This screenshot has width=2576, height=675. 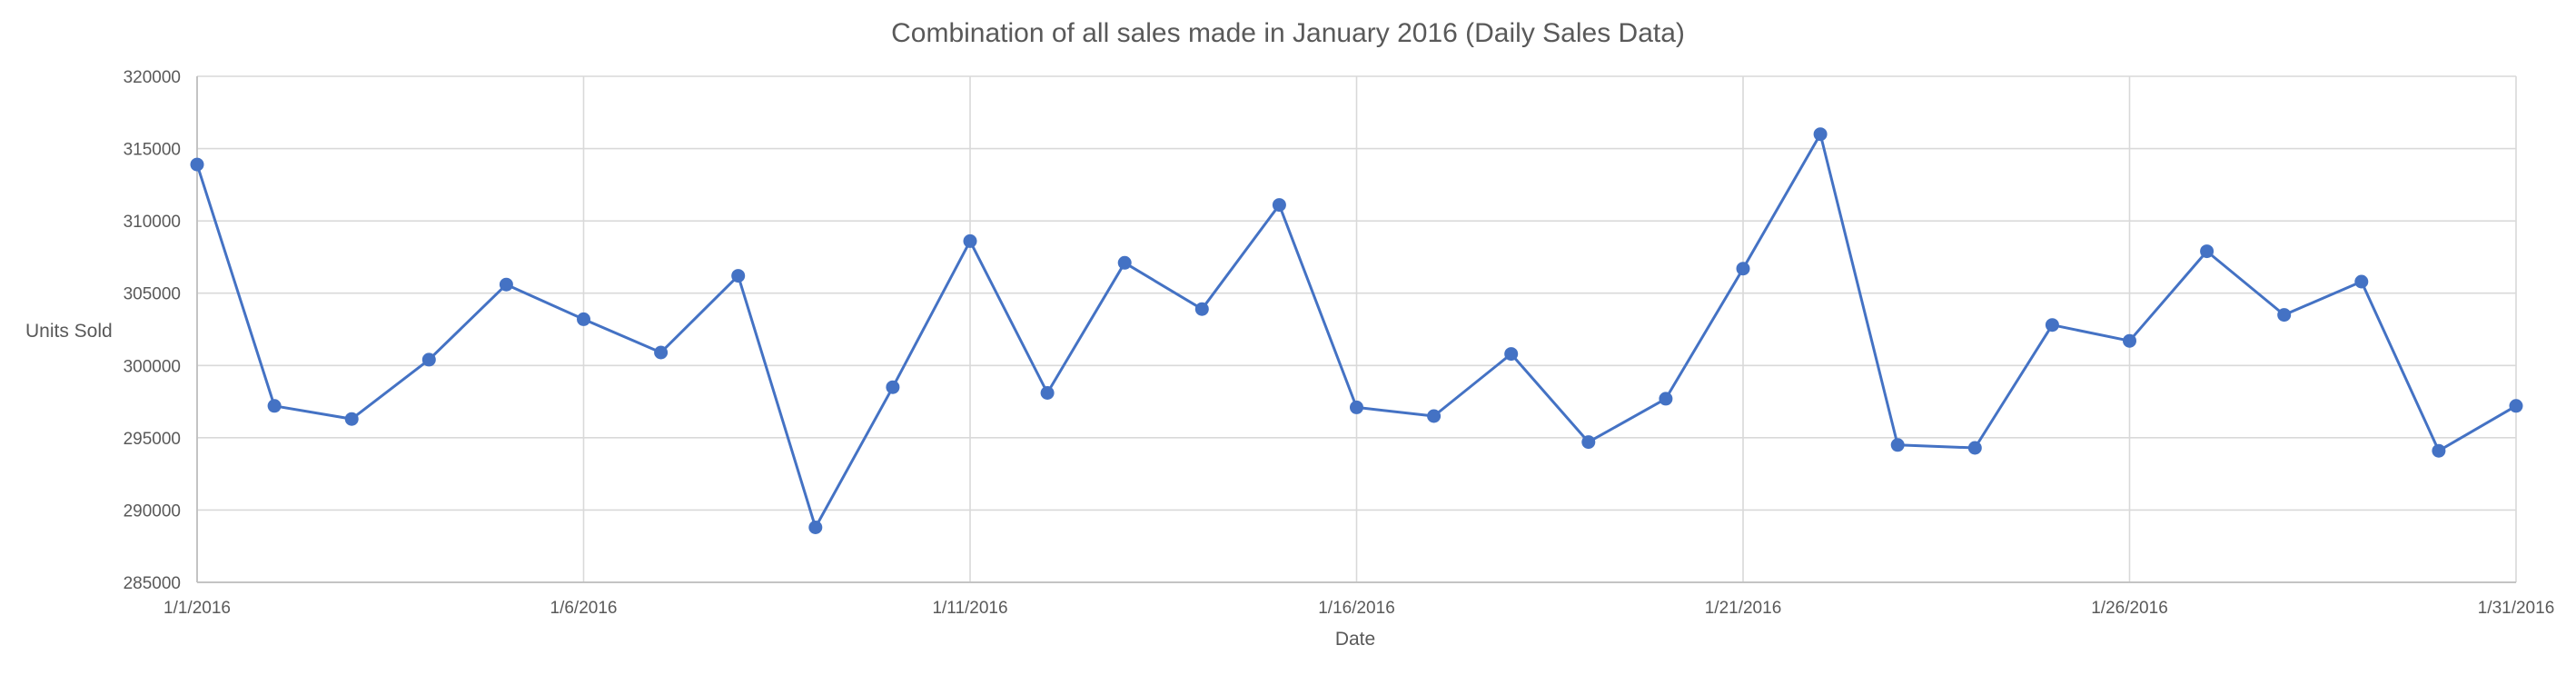 I want to click on x-tick-label: 1/26/2016, so click(x=2129, y=609).